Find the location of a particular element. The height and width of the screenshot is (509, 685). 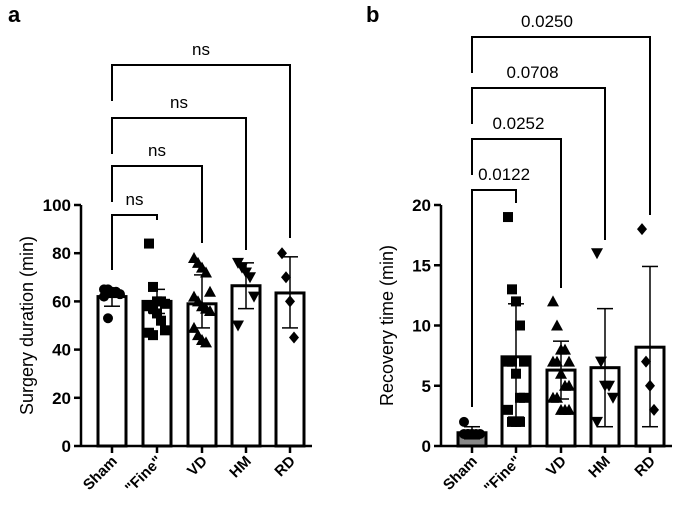

bar is located at coordinates (246, 366).